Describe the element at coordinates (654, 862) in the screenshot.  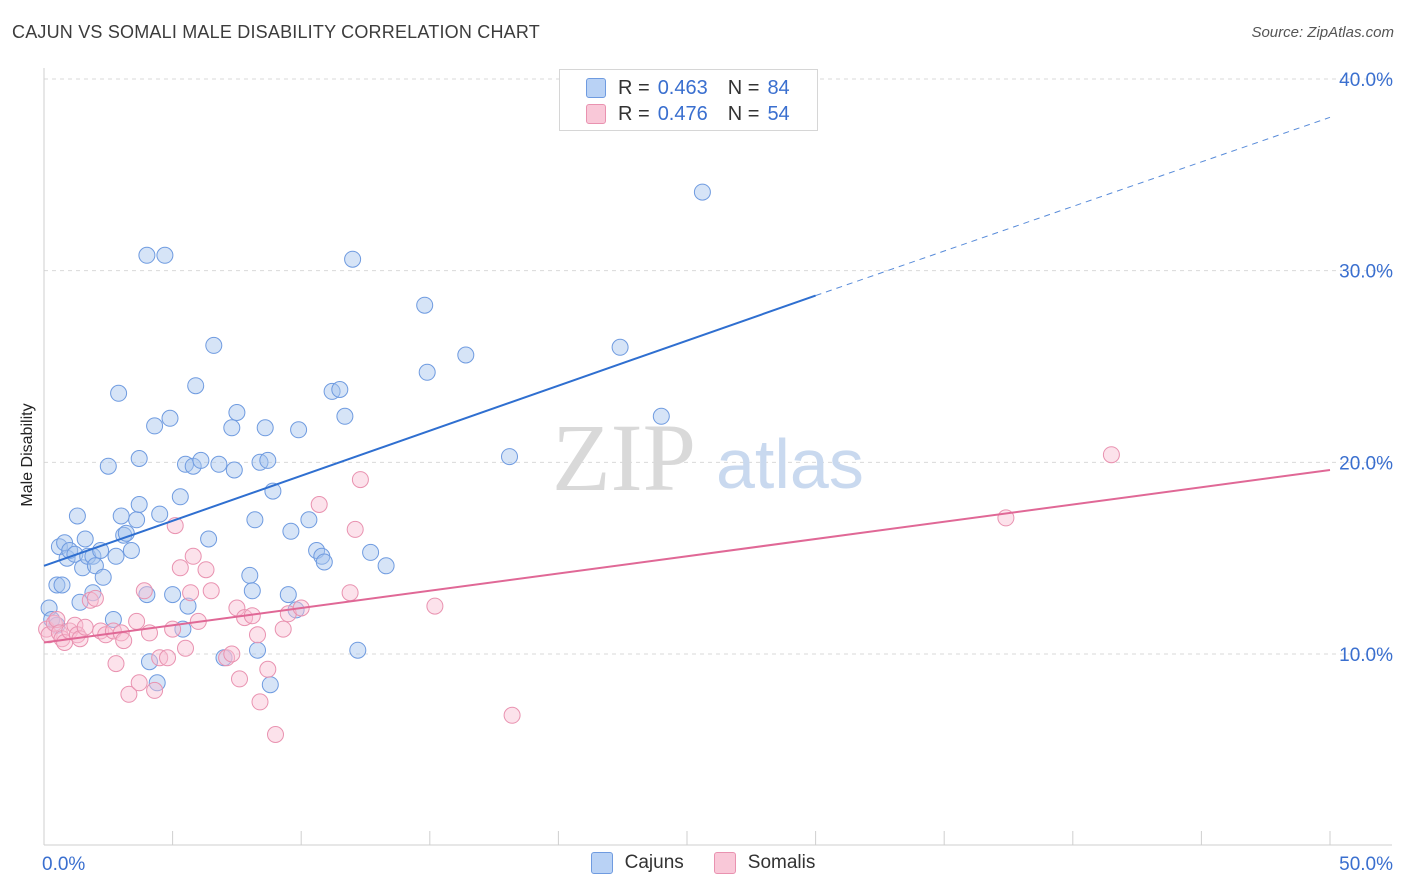
I see `series-label-cajuns: Cajuns` at that location.